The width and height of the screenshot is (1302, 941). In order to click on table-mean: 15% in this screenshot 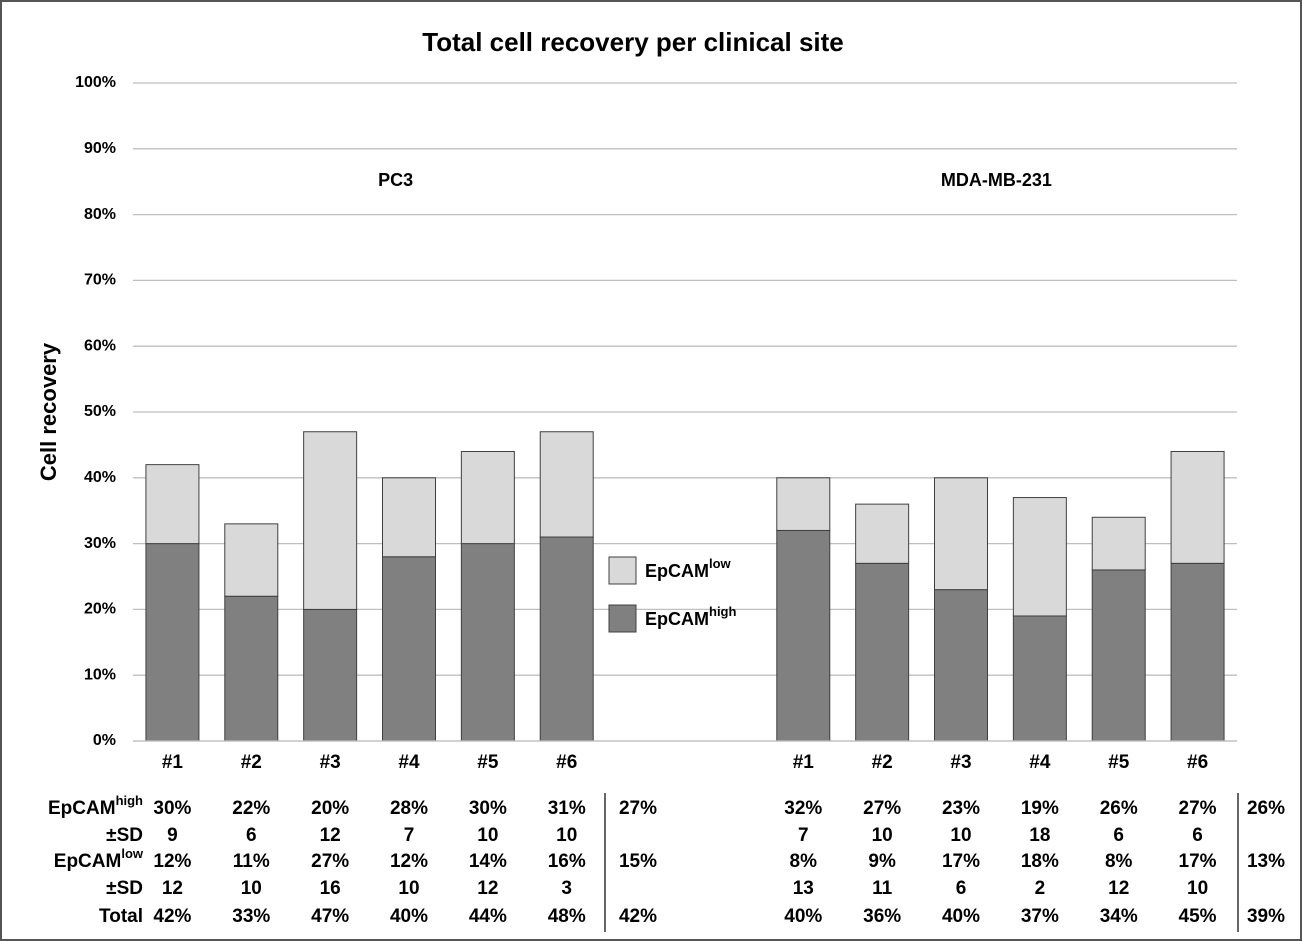, I will do `click(638, 861)`.